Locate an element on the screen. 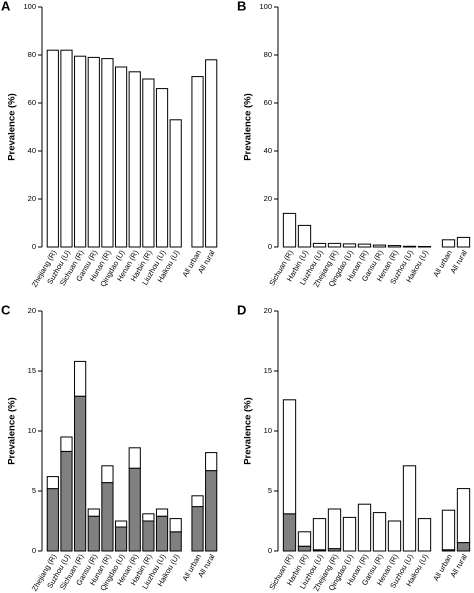 This screenshot has width=474, height=593. panel-label: B is located at coordinates (241, 6).